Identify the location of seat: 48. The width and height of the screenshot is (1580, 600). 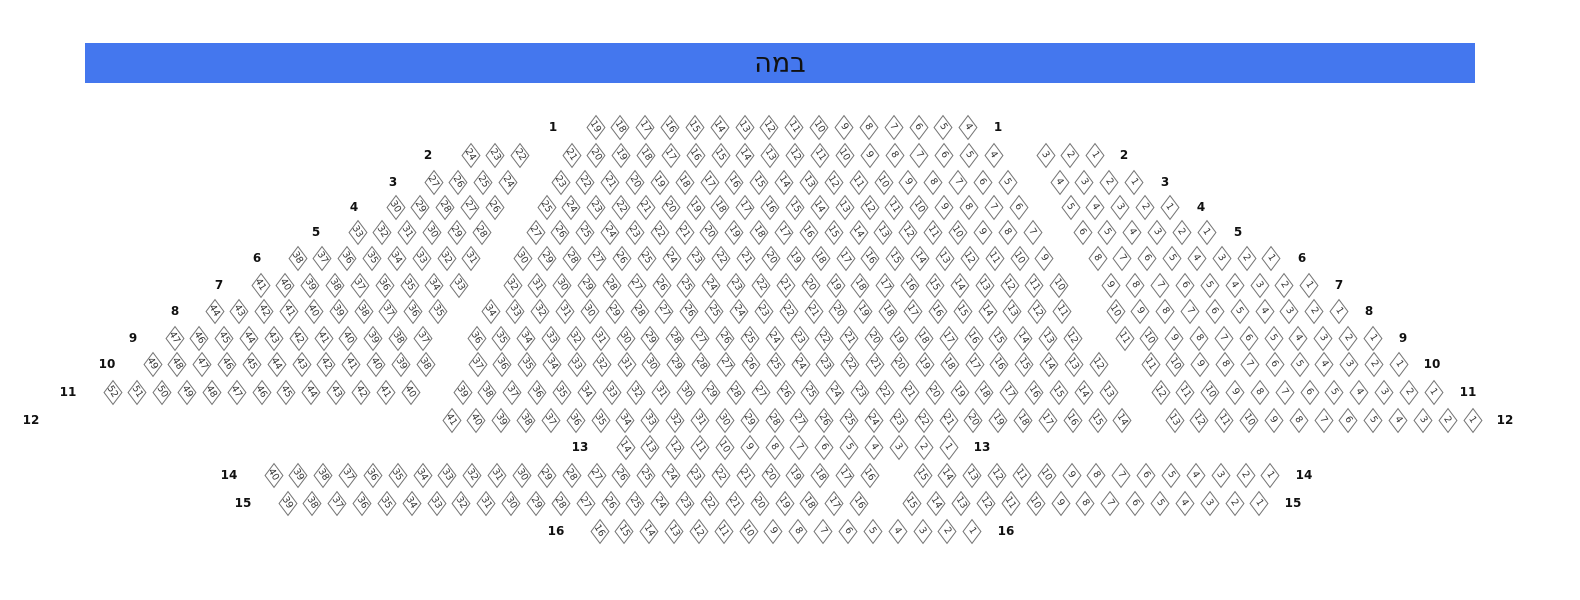
(212, 392).